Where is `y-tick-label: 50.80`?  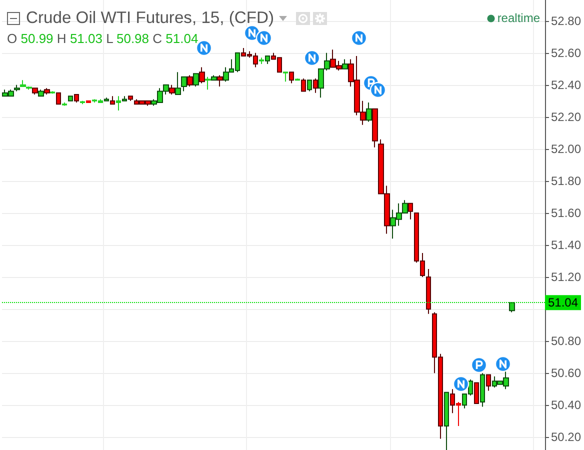 y-tick-label: 50.80 is located at coordinates (566, 341).